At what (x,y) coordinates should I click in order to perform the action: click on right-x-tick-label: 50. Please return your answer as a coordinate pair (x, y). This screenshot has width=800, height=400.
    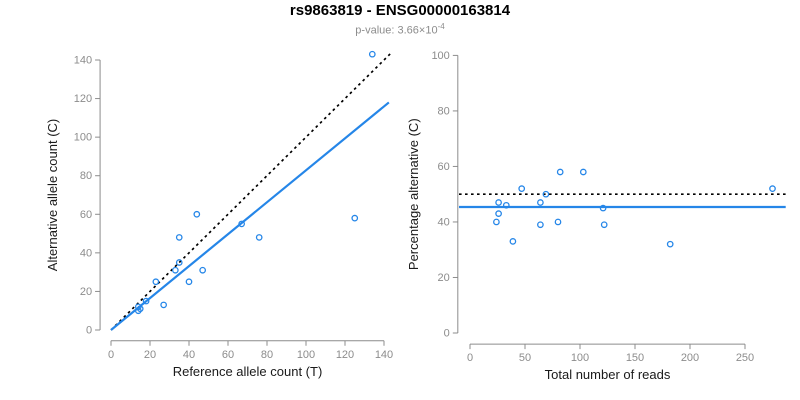
    Looking at the image, I should click on (525, 358).